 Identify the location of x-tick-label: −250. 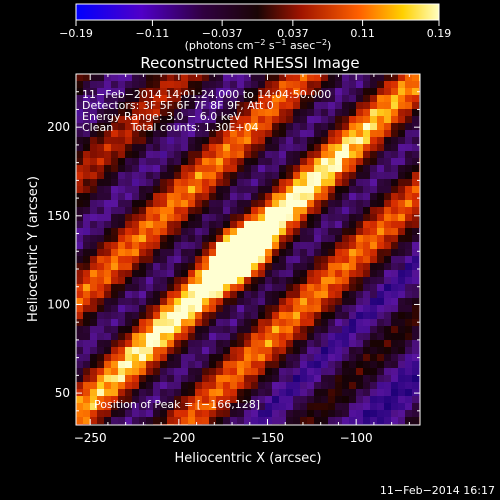
(90, 438).